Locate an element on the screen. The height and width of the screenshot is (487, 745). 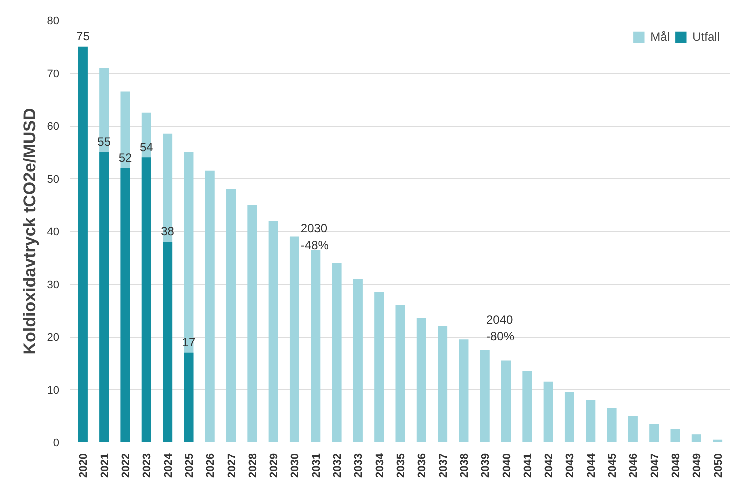
x-tick-label: 2021 is located at coordinates (105, 465).